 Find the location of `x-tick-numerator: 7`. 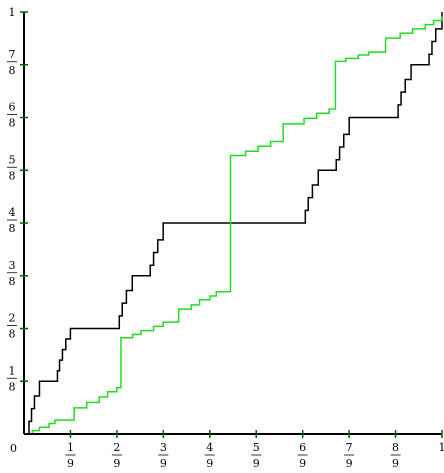

x-tick-numerator: 7 is located at coordinates (349, 447).